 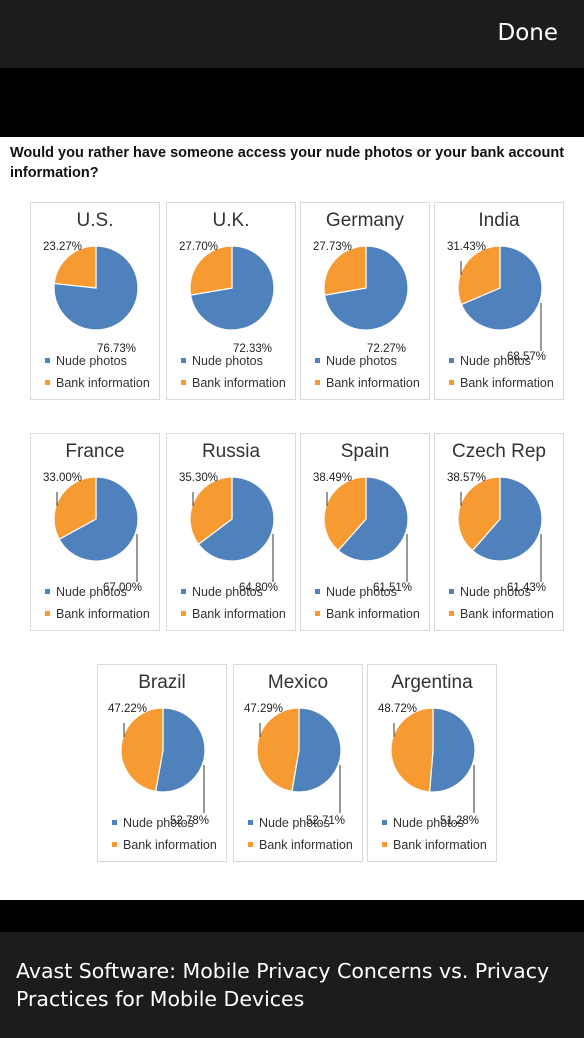 I want to click on chart-title: Czech Rep, so click(x=499, y=451).